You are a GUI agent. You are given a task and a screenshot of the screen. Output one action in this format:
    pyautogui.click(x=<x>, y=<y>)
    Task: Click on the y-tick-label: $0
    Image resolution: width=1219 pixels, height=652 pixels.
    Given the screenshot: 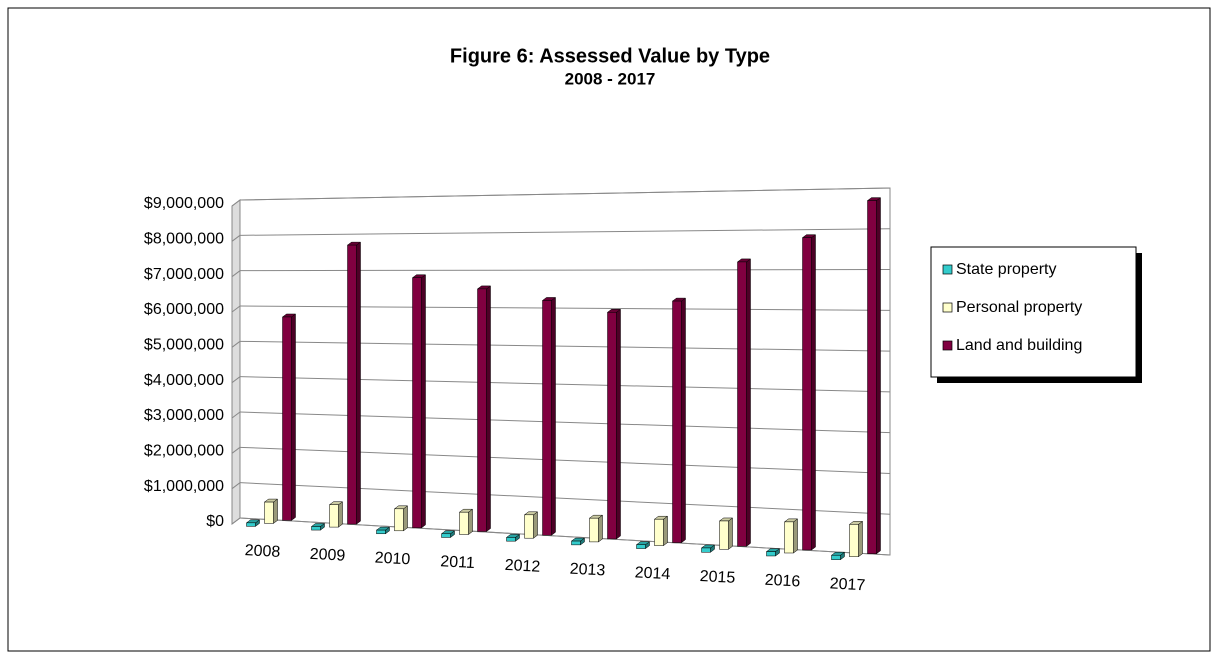 What is the action you would take?
    pyautogui.click(x=215, y=521)
    